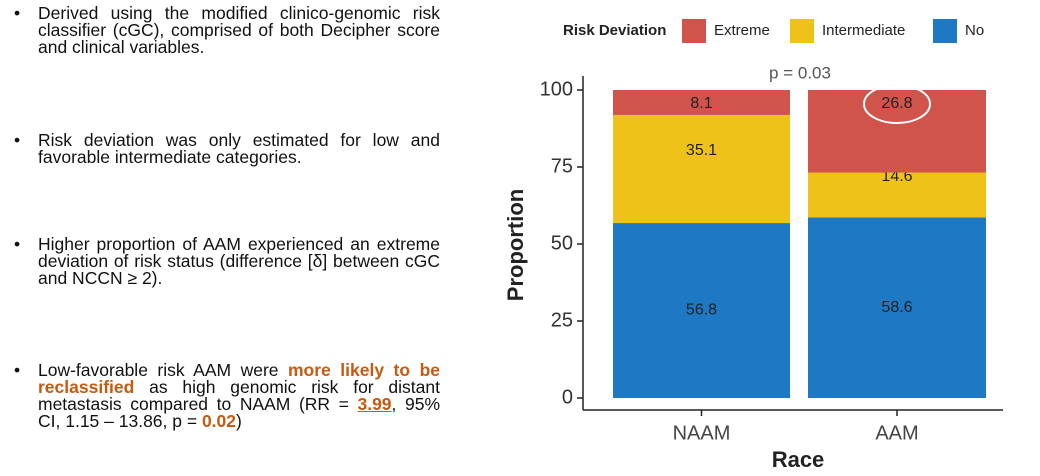 Image resolution: width=1040 pixels, height=476 pixels. I want to click on data-label: 56.8, so click(701, 310).